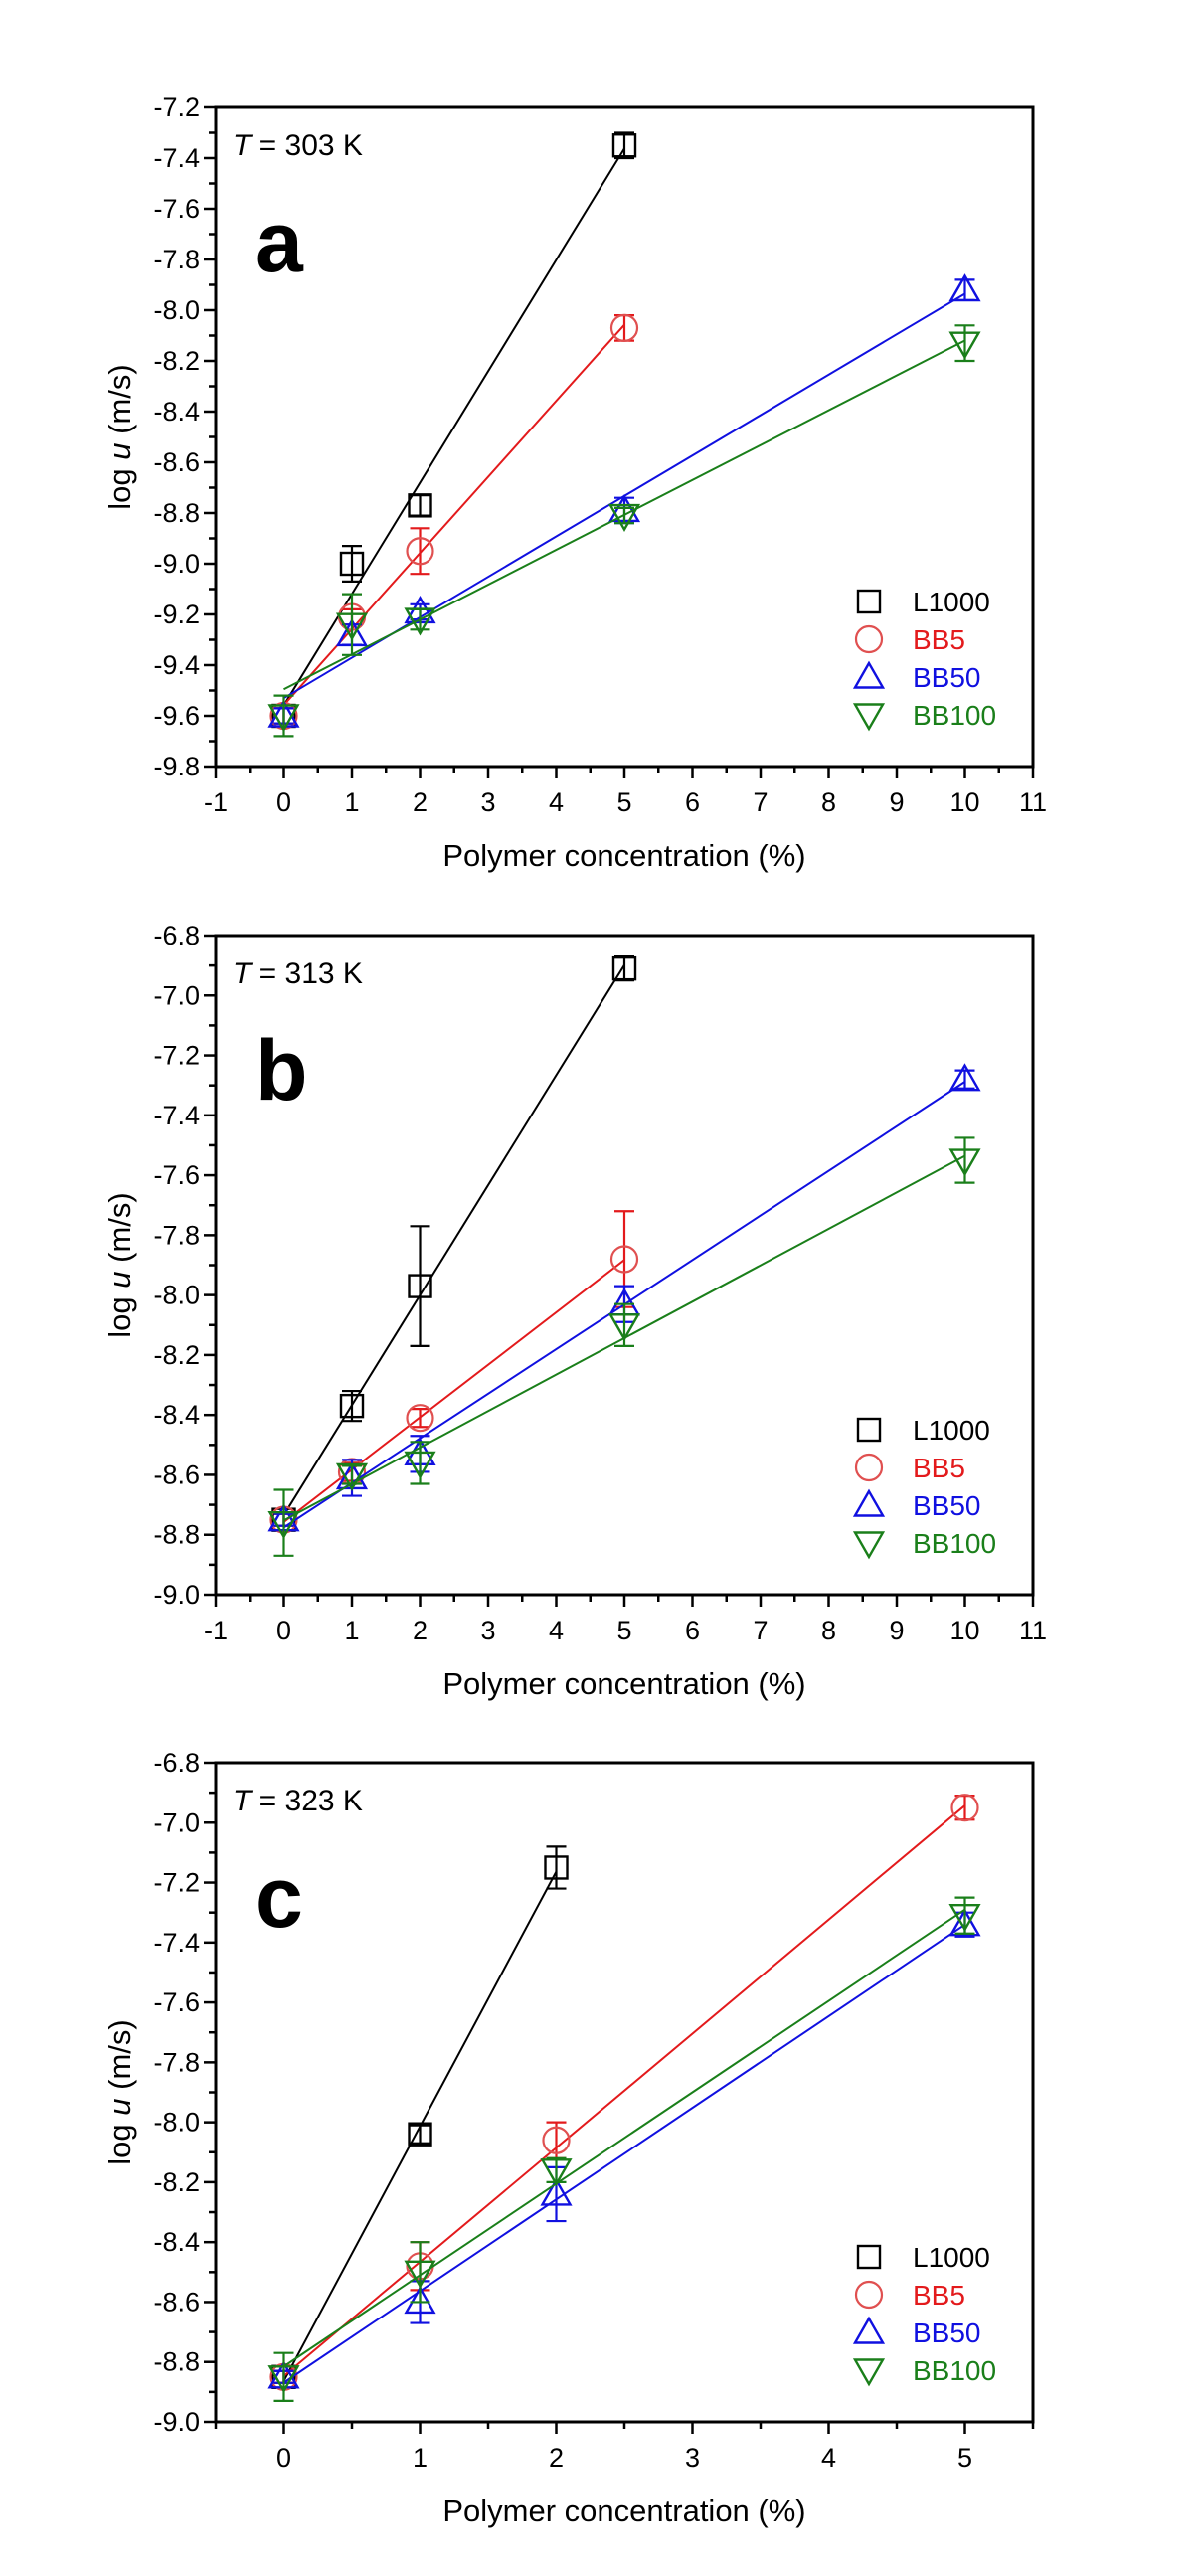 The height and width of the screenshot is (2576, 1201). What do you see at coordinates (964, 1630) in the screenshot?
I see `x-tick-label: 10` at bounding box center [964, 1630].